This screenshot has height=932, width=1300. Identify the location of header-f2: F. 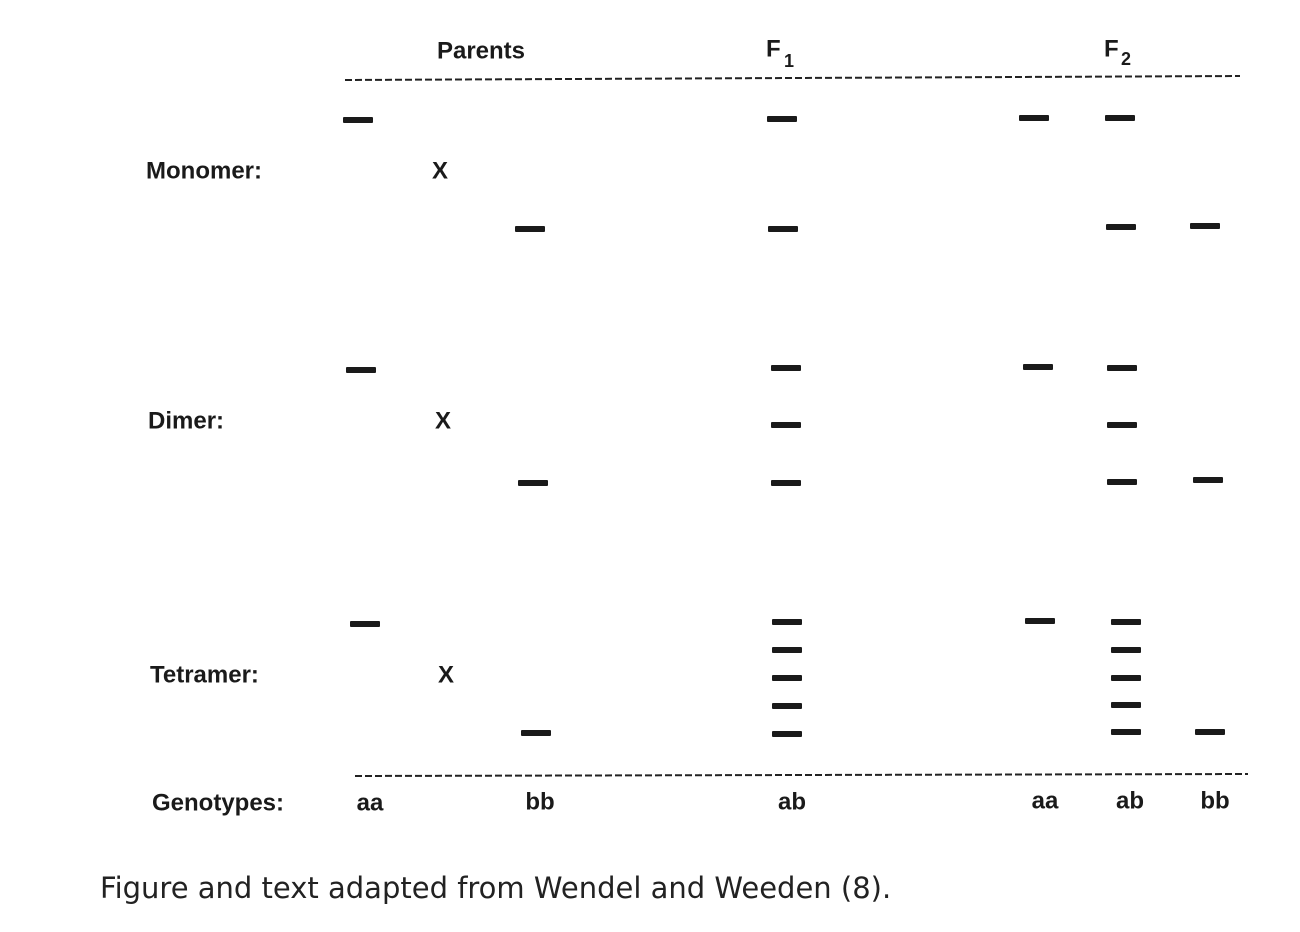
(1111, 48).